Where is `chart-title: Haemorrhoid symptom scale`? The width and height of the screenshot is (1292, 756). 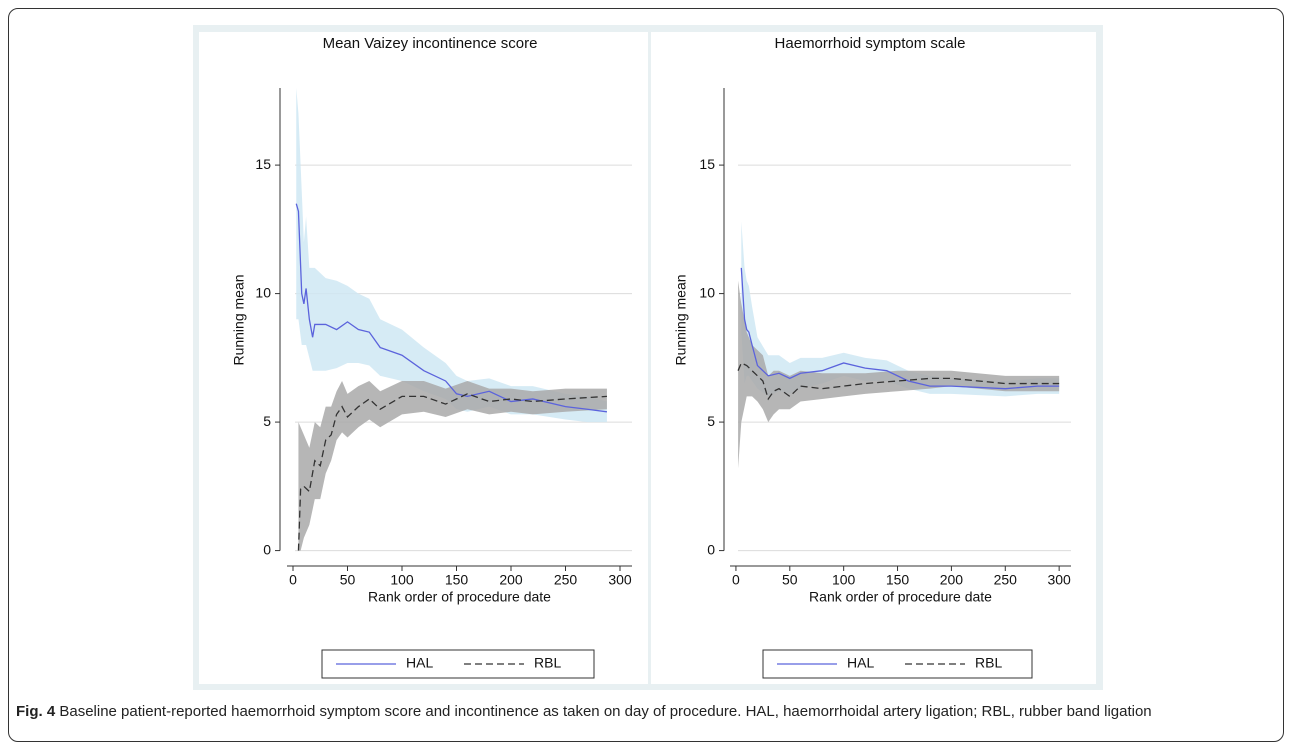
chart-title: Haemorrhoid symptom scale is located at coordinates (870, 43).